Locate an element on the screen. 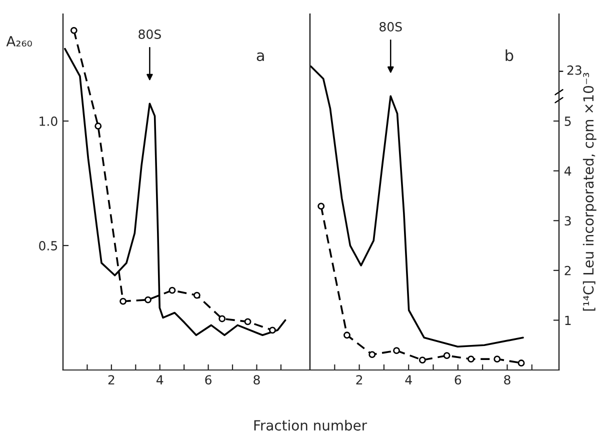 The width and height of the screenshot is (610, 431). y2-tick-label: 5 is located at coordinates (567, 121).